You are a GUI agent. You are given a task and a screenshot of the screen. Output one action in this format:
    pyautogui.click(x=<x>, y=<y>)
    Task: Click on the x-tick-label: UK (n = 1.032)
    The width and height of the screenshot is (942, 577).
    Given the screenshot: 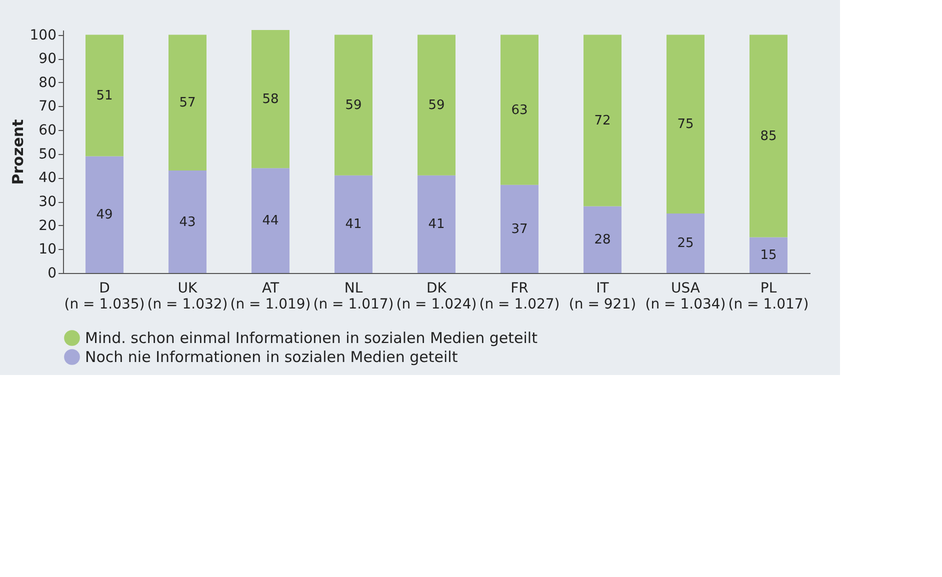 What is the action you would take?
    pyautogui.click(x=187, y=296)
    